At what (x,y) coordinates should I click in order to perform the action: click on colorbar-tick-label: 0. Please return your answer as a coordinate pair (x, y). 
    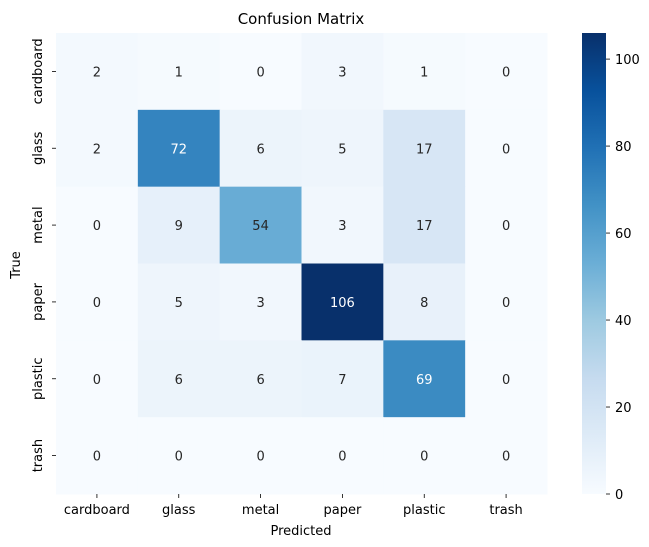
    Looking at the image, I should click on (619, 495).